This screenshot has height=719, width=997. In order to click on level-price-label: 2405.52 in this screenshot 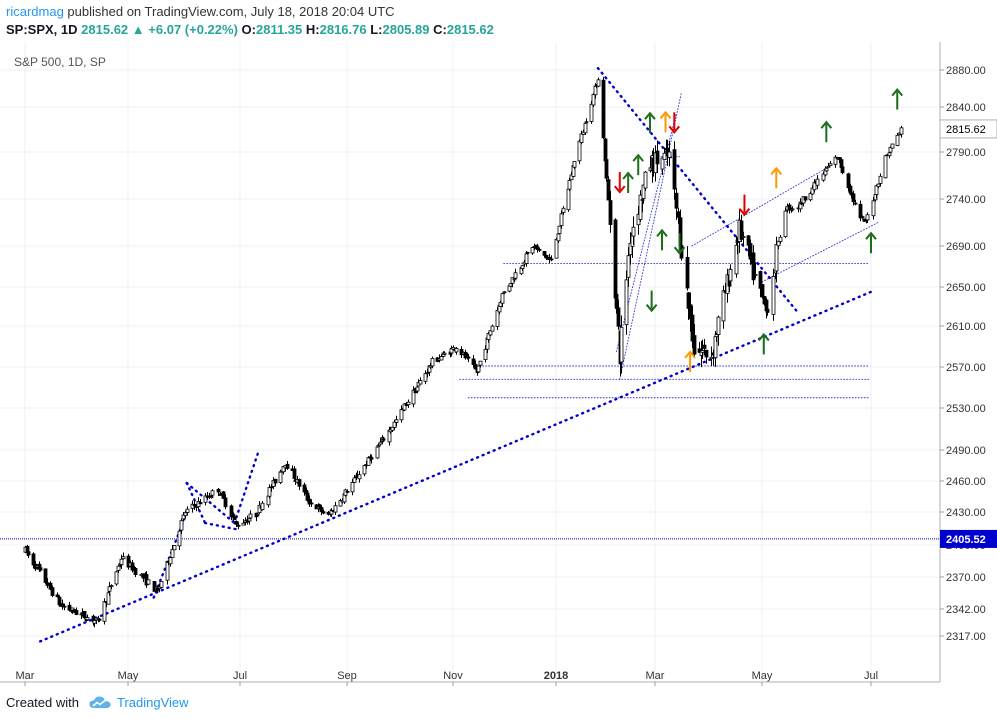, I will do `click(966, 540)`.